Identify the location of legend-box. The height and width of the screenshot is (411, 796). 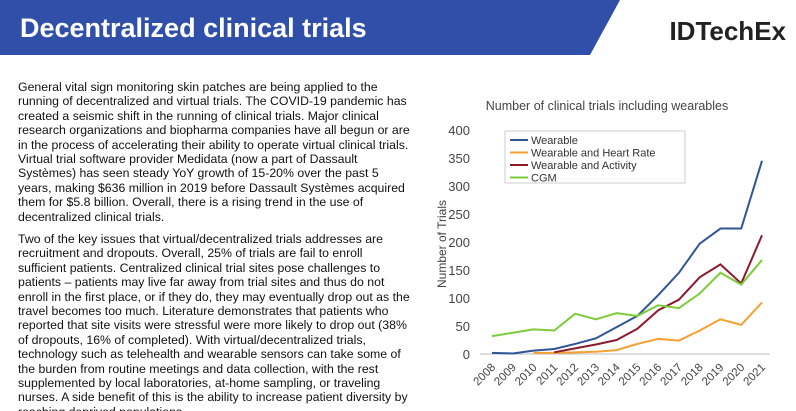
(595, 157).